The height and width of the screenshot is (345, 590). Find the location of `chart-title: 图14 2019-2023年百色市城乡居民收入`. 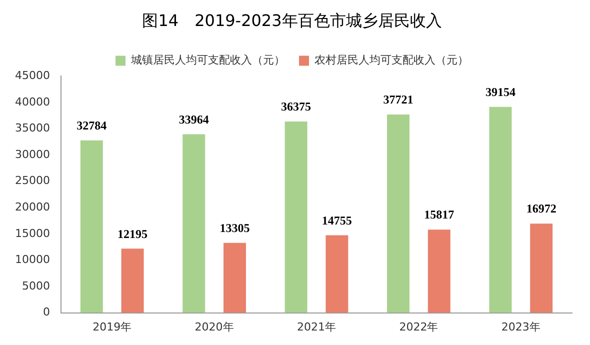

chart-title: 图14 2019-2023年百色市城乡居民收入 is located at coordinates (292, 20).